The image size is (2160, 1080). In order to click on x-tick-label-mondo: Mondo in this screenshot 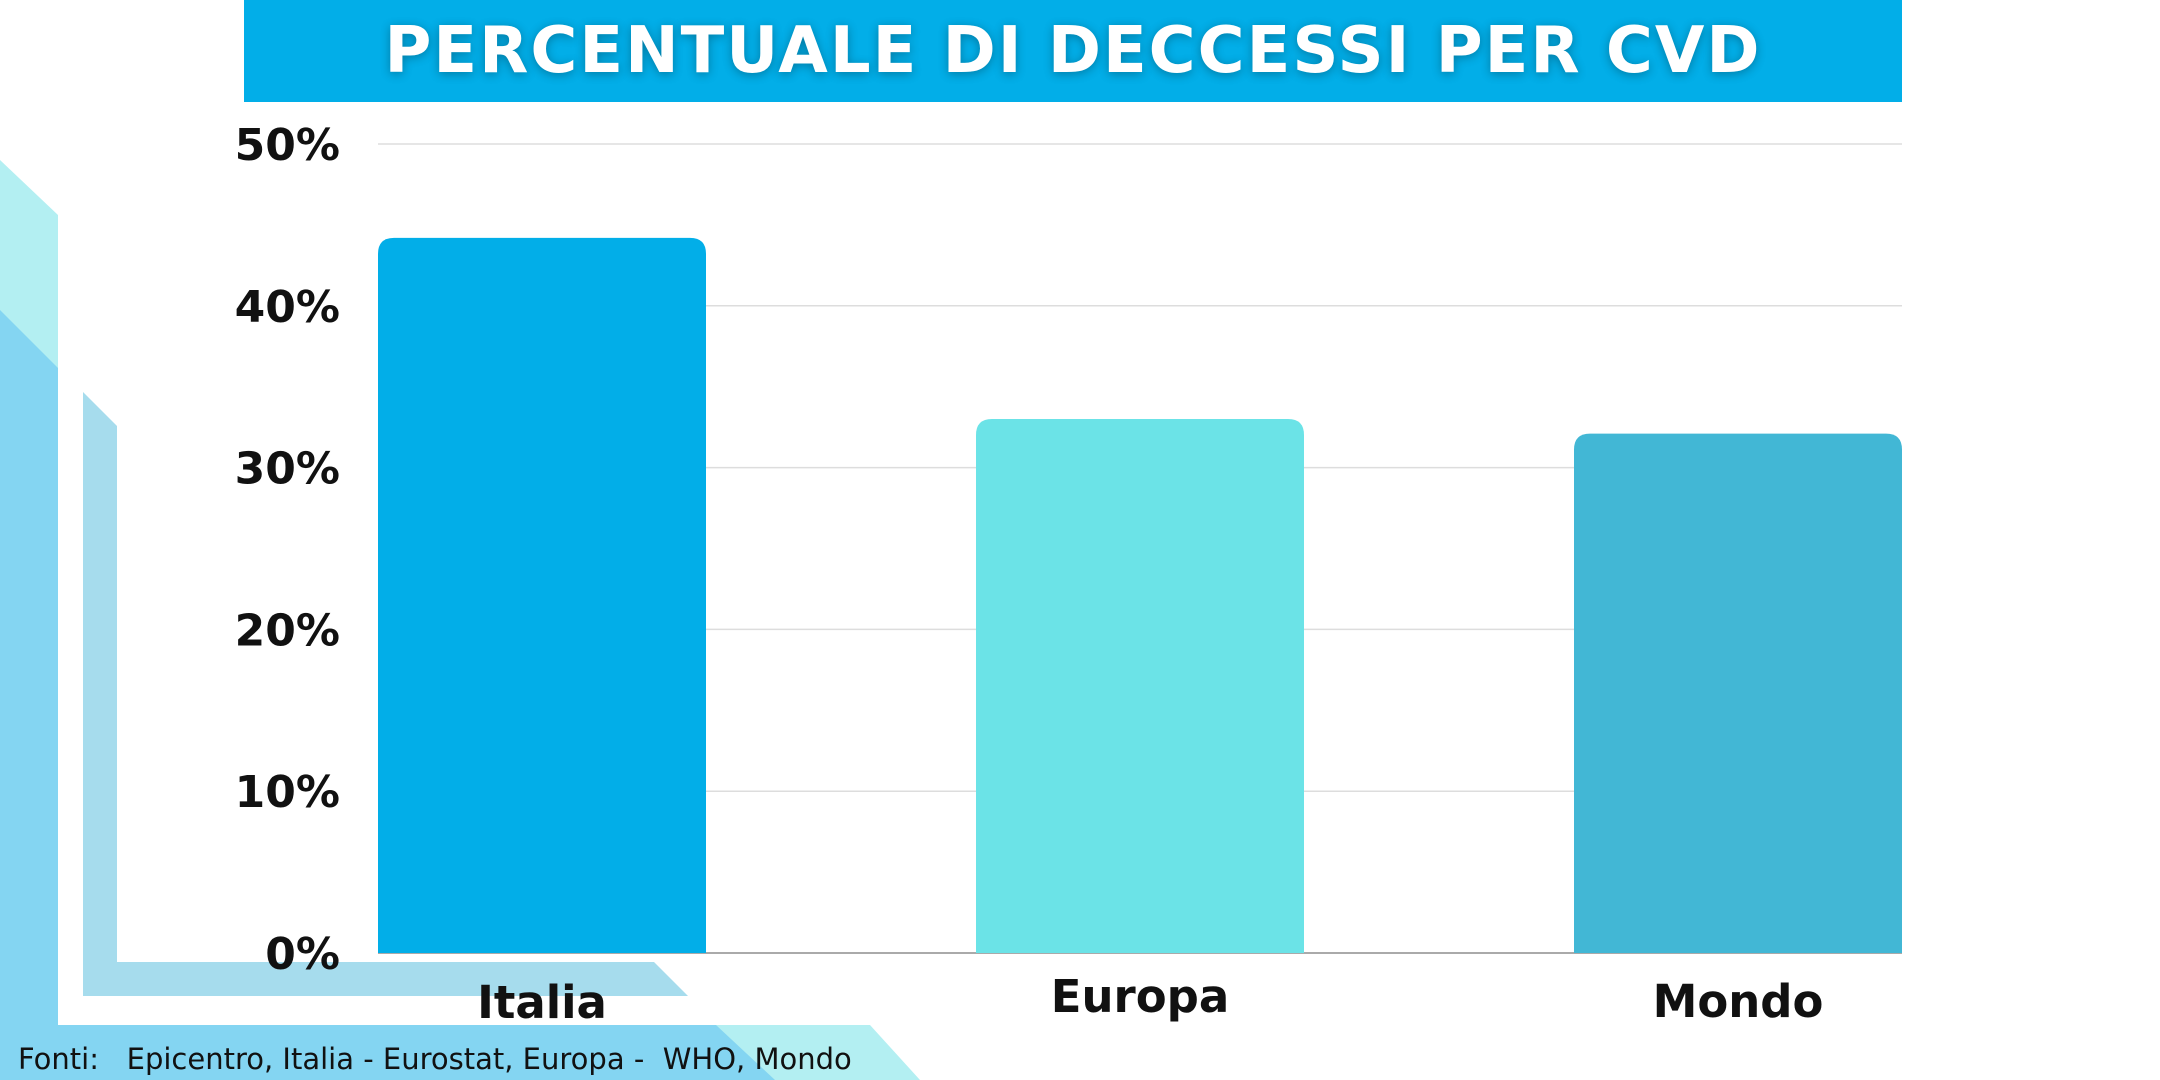, I will do `click(1738, 1001)`.